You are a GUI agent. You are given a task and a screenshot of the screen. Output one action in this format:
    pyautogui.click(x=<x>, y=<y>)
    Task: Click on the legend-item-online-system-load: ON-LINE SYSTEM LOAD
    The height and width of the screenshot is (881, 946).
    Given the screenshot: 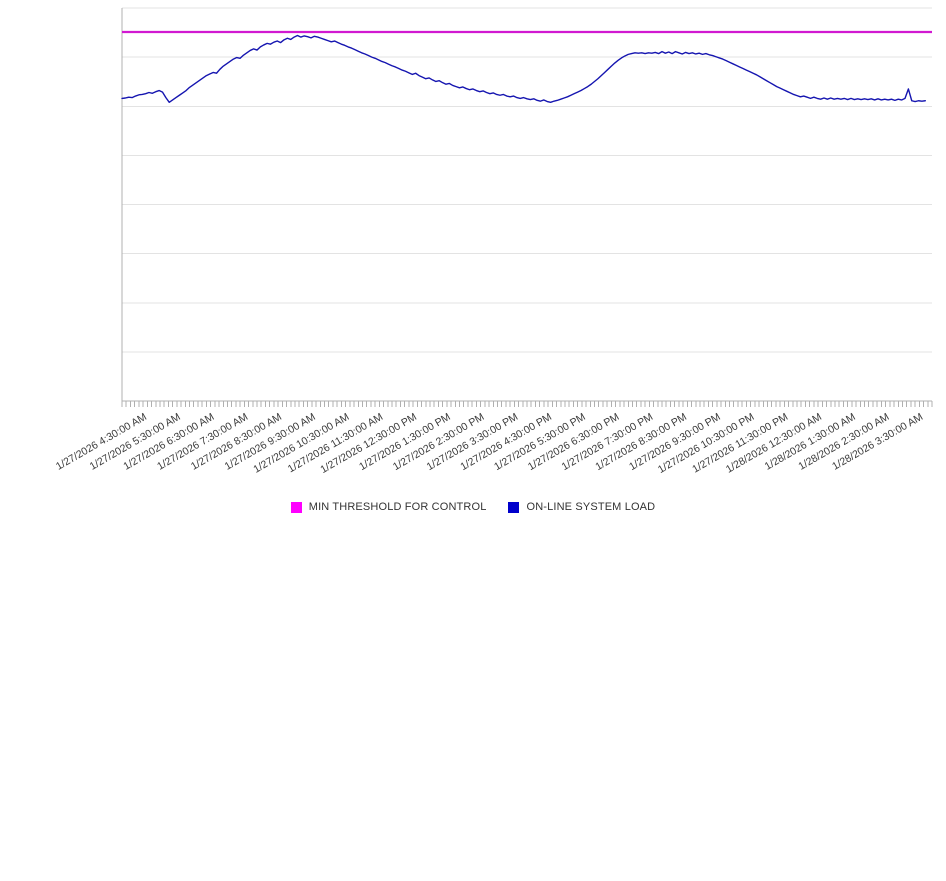 What is the action you would take?
    pyautogui.click(x=581, y=507)
    